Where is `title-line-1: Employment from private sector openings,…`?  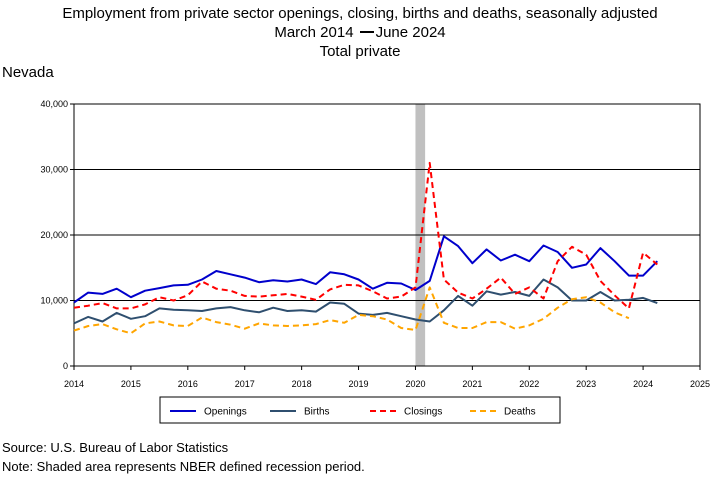
title-line-1: Employment from private sector openings,… is located at coordinates (360, 13).